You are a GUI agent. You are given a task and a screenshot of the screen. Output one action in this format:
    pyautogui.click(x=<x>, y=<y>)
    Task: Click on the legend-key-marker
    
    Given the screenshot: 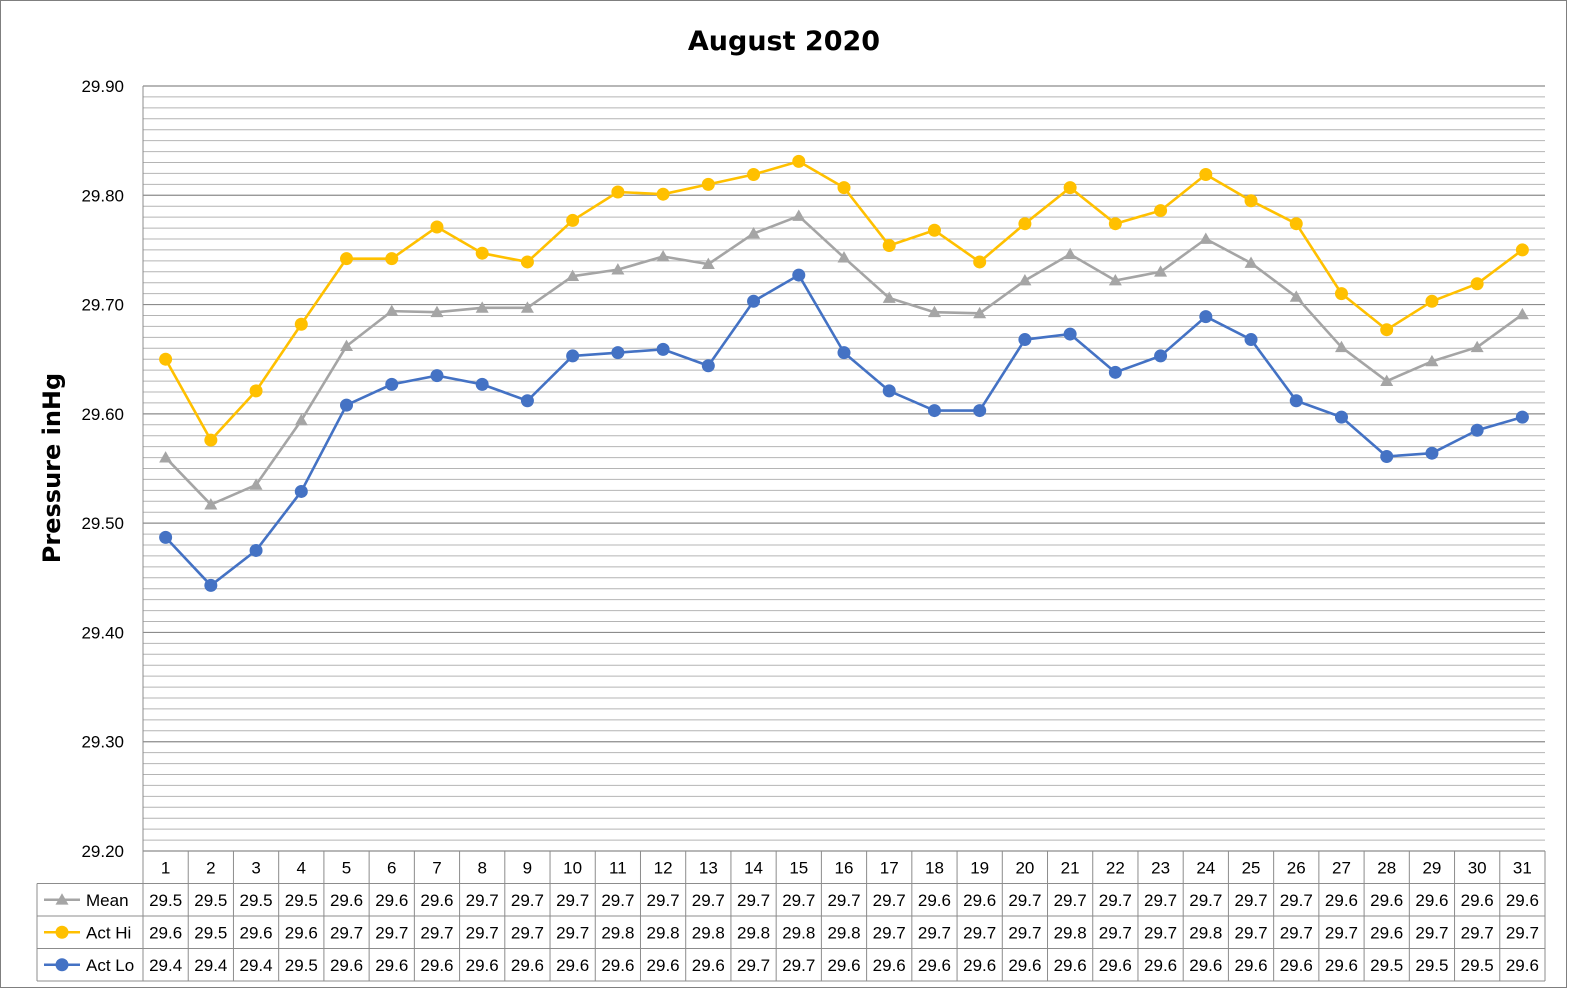 What is the action you would take?
    pyautogui.click(x=62, y=899)
    